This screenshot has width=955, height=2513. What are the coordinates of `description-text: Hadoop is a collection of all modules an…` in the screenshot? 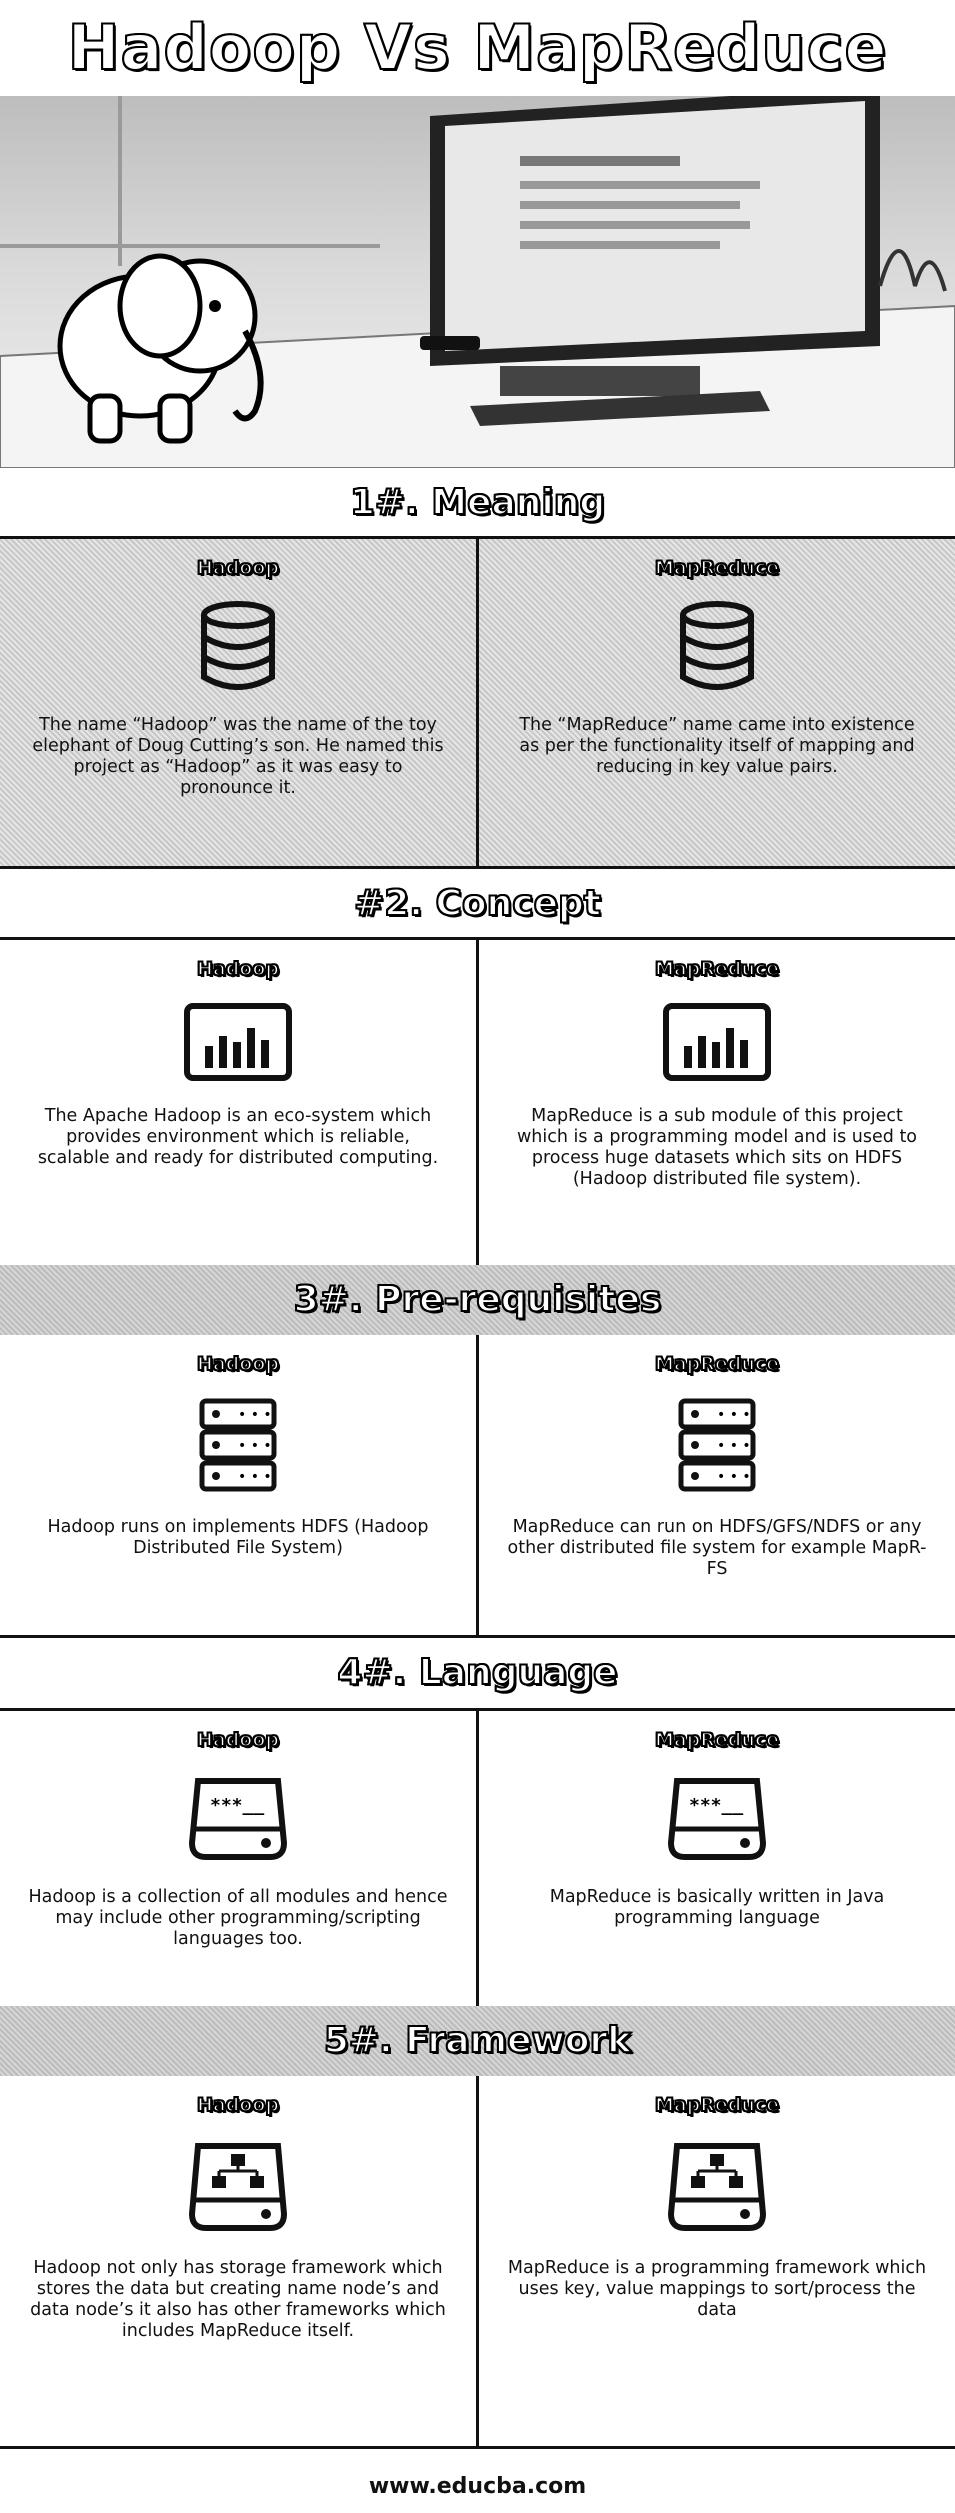 It's located at (238, 1918).